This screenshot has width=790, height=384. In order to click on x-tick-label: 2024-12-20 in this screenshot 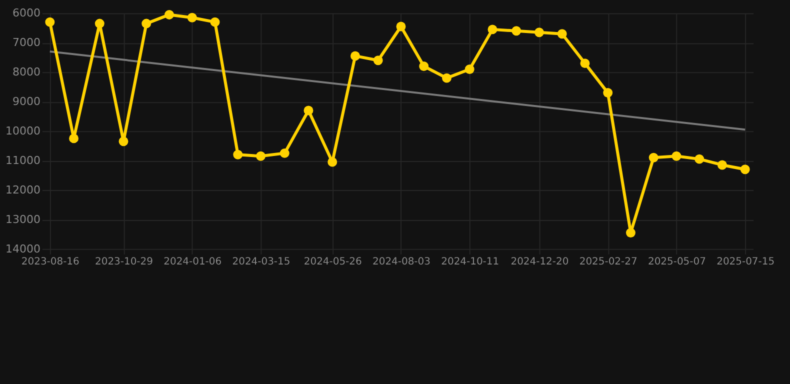, I will do `click(539, 262)`.